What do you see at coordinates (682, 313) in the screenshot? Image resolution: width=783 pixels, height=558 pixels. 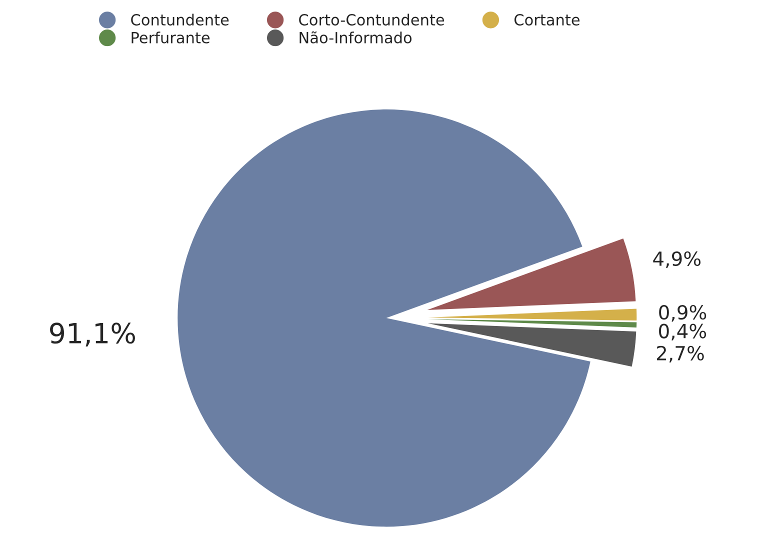 I see `data-label: 0,9%` at bounding box center [682, 313].